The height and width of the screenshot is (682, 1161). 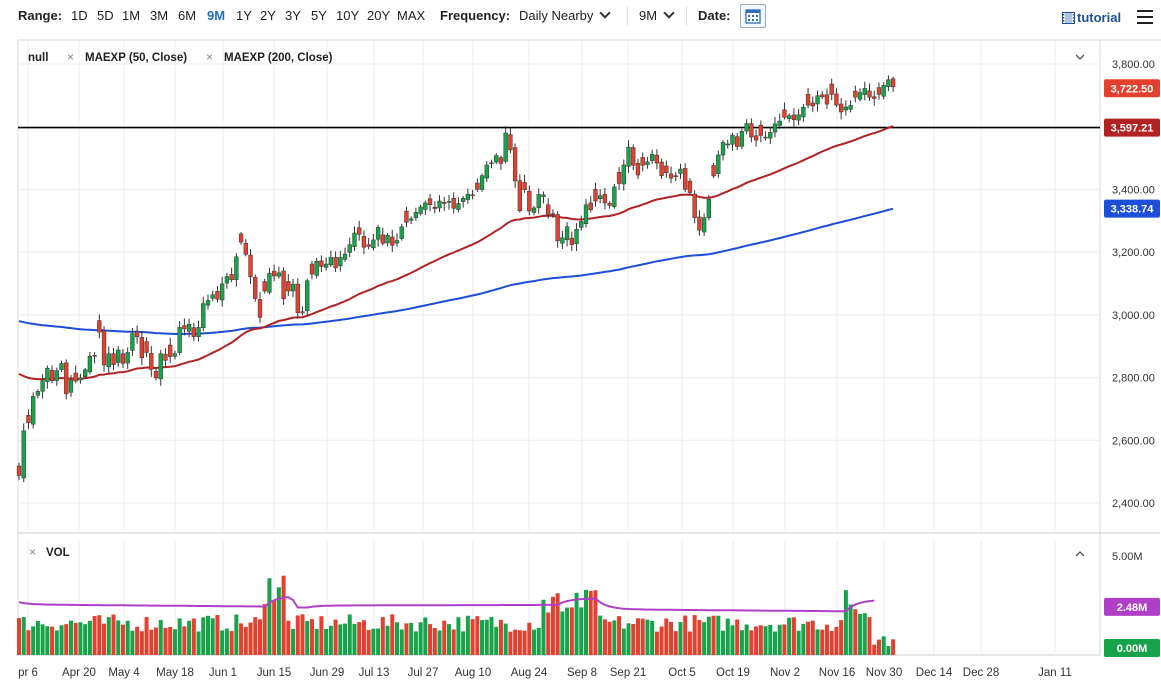 I want to click on range-button-max: MAX, so click(x=411, y=15).